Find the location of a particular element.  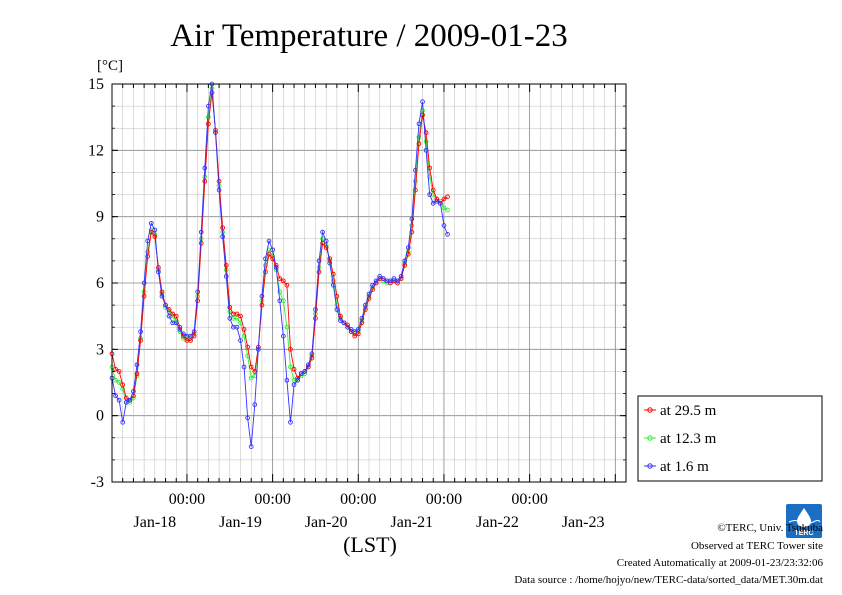

x-date-label: Jan-19 is located at coordinates (240, 522).